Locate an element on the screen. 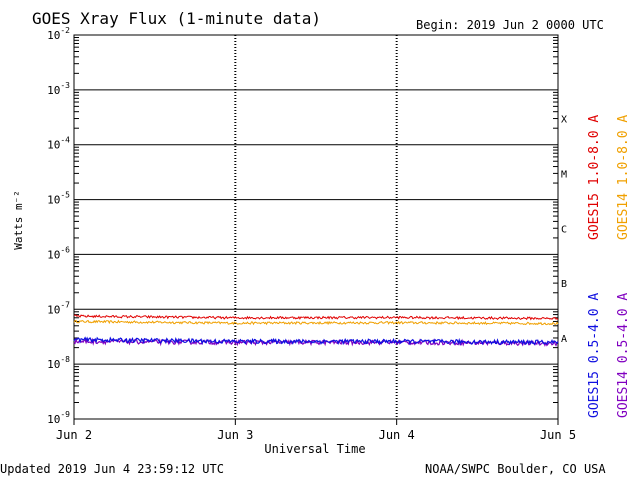 Image resolution: width=640 pixels, height=480 pixels. x-tick-label: Jun 4 is located at coordinates (397, 435).